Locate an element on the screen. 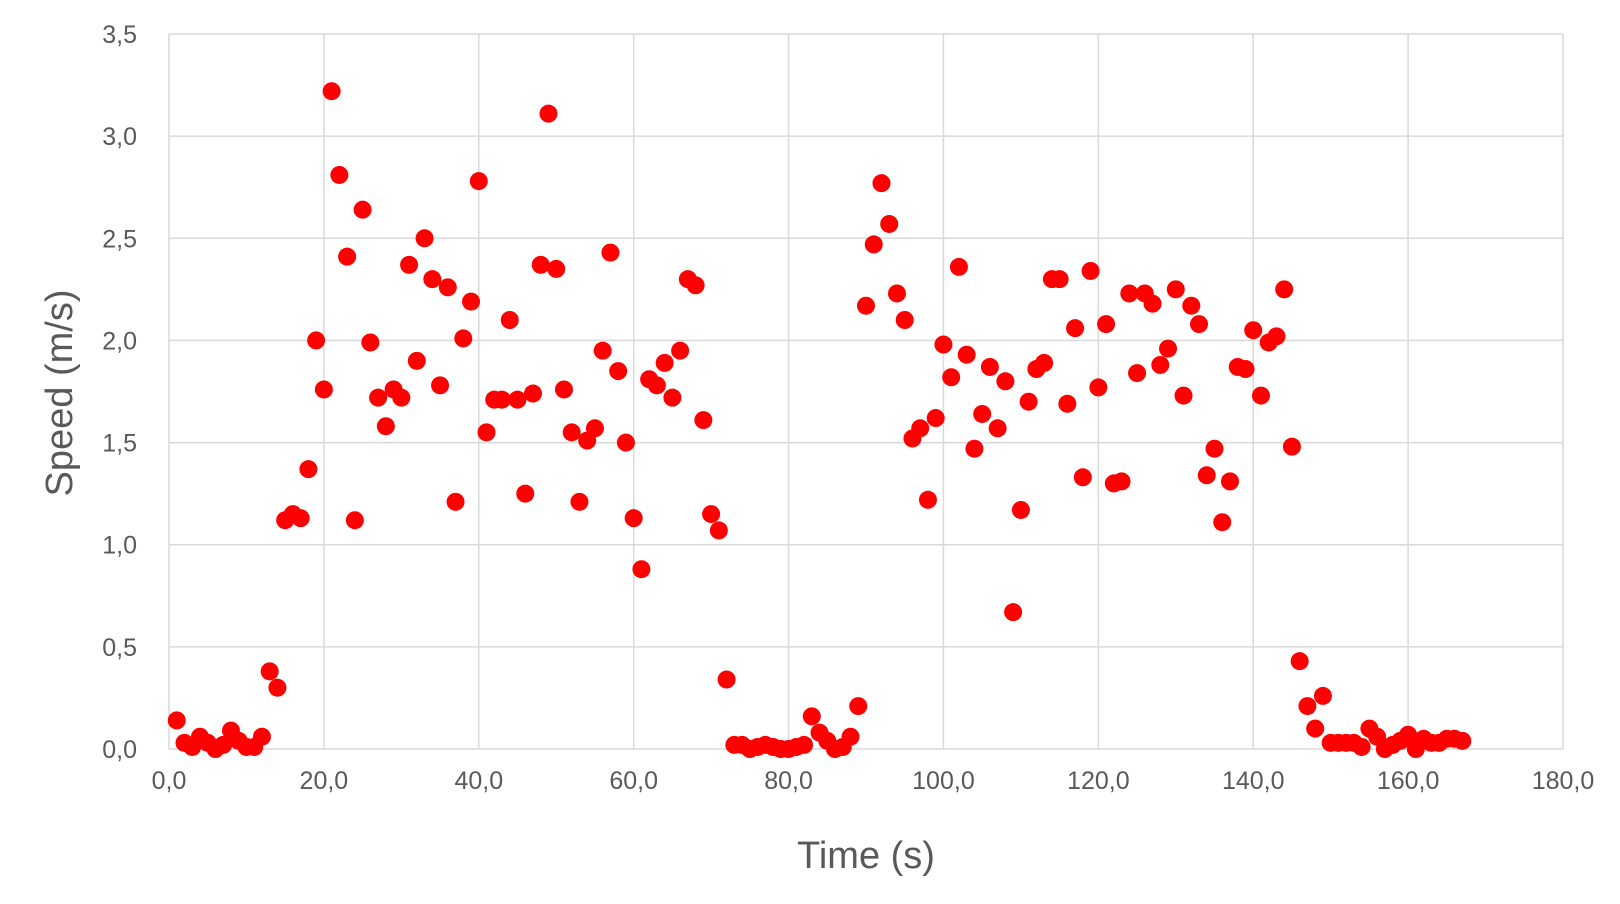  y-tick-label: 3,0 is located at coordinates (119, 137).